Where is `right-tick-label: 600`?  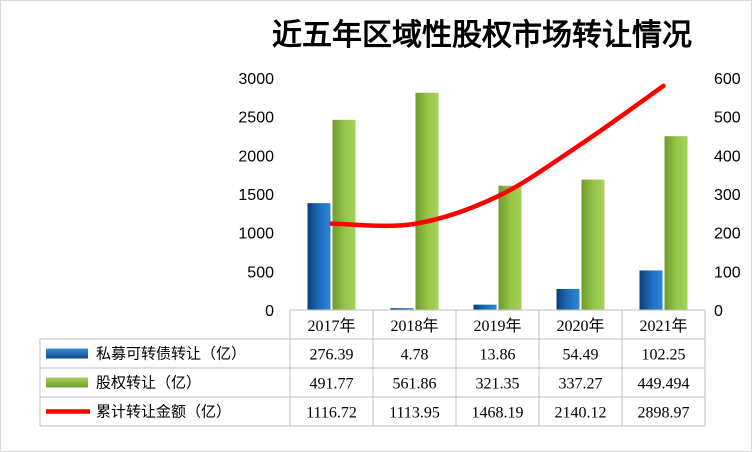 right-tick-label: 600 is located at coordinates (727, 79).